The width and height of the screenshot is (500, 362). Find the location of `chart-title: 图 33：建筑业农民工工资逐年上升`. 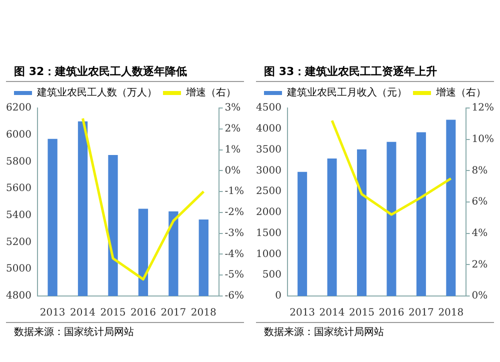

chart-title: 图 33：建筑业农民工工资逐年上升 is located at coordinates (375, 72).